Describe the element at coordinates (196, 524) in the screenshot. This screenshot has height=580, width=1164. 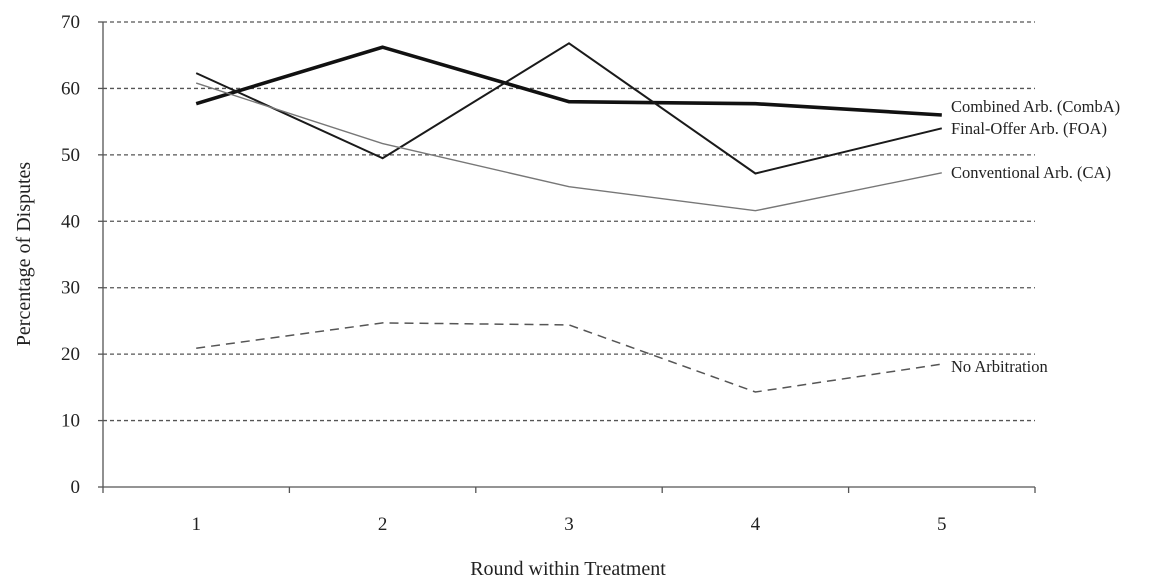
I see `x-tick-label-1: 1` at that location.